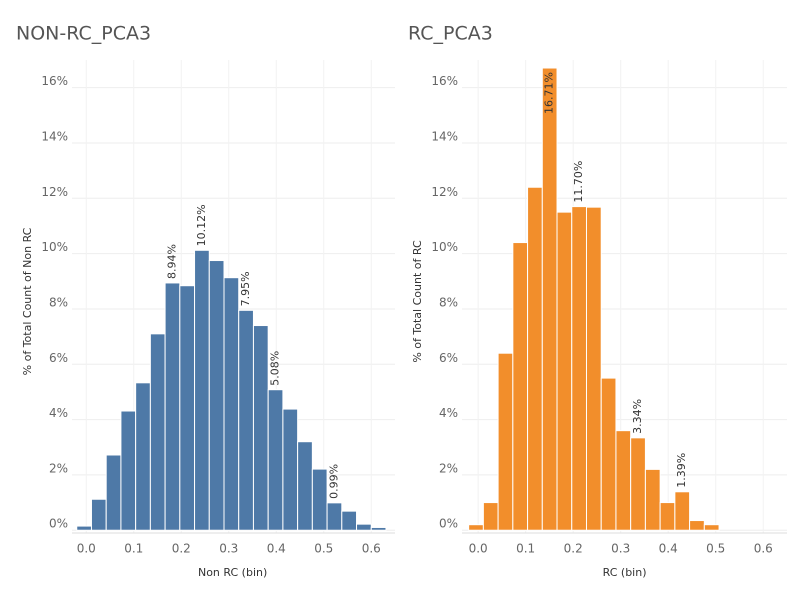 The image size is (800, 600). Describe the element at coordinates (245, 288) in the screenshot. I see `value-label: 7.95%` at that location.